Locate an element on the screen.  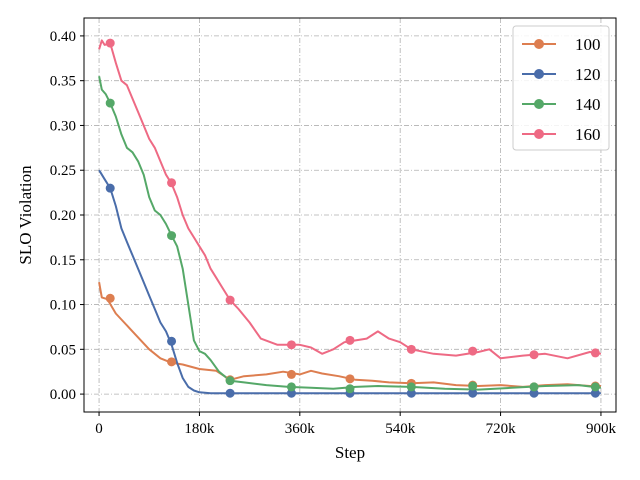
x-axis-title: Step is located at coordinates (350, 452).